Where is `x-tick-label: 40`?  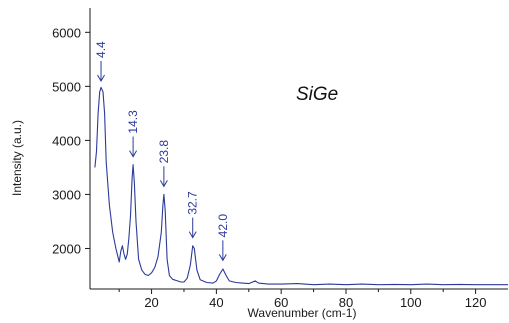
x-tick-label: 40 is located at coordinates (216, 302).